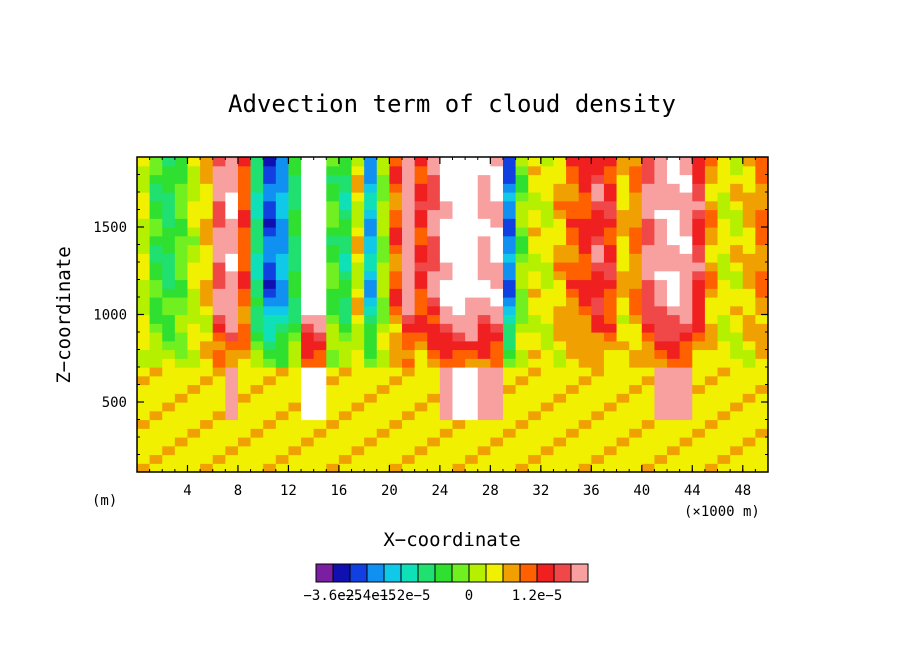 Image resolution: width=904 pixels, height=654 pixels. What do you see at coordinates (540, 491) in the screenshot?
I see `x-tick-label: 32` at bounding box center [540, 491].